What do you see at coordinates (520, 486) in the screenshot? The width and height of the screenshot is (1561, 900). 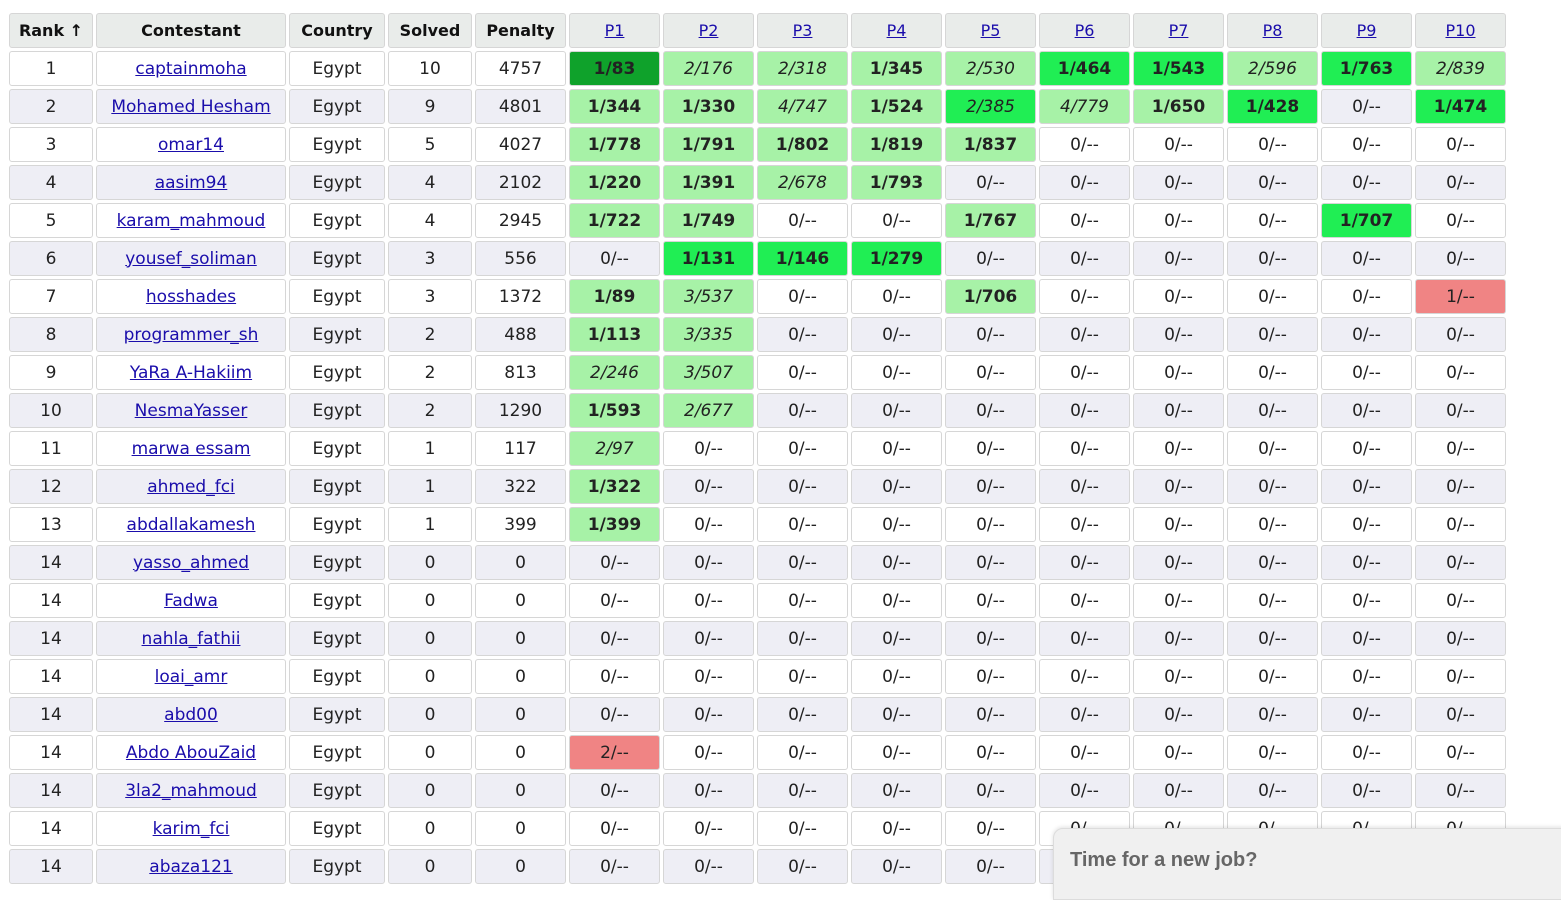 I see `penalty-cell: 322` at bounding box center [520, 486].